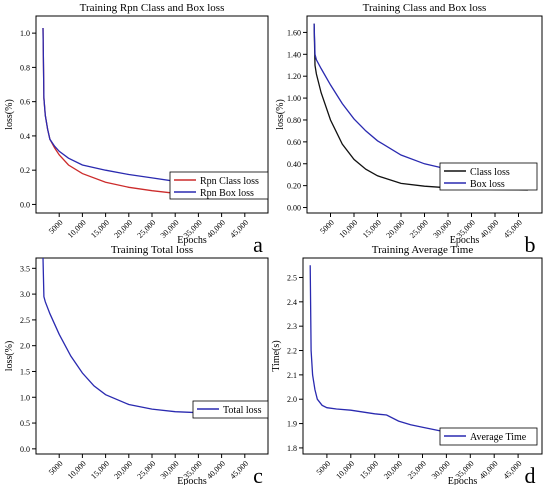 The width and height of the screenshot is (550, 485). Describe the element at coordinates (490, 172) in the screenshot. I see `legend-label: Class loss` at that location.